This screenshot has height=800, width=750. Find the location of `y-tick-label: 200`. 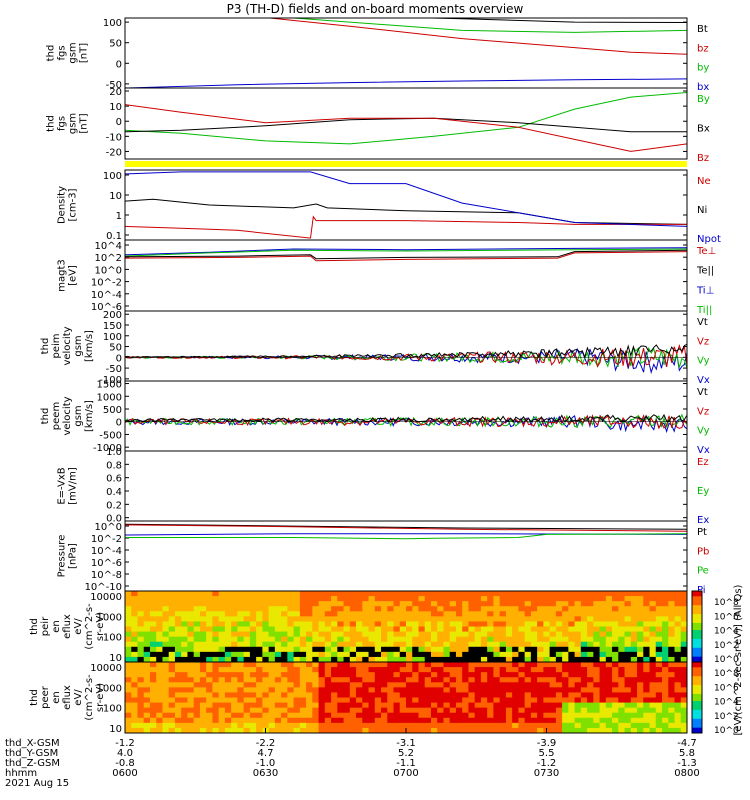

y-tick-label: 200 is located at coordinates (112, 315).